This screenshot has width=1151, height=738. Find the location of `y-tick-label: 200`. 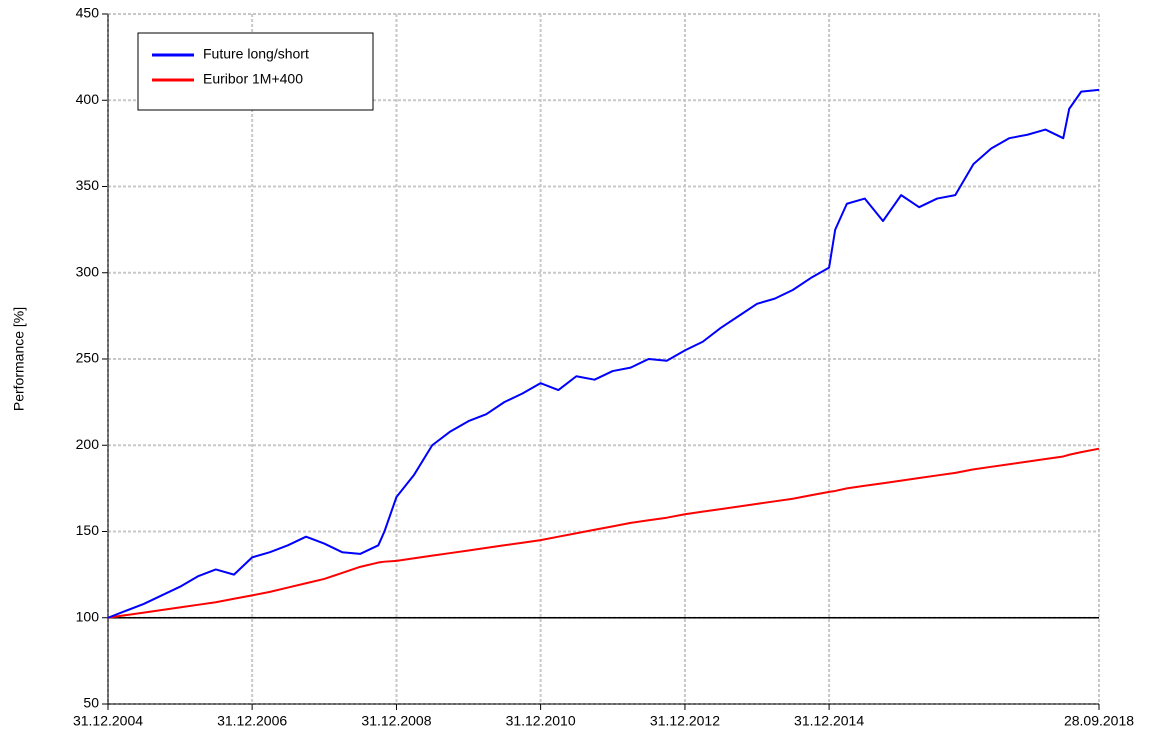

y-tick-label: 200 is located at coordinates (88, 444).